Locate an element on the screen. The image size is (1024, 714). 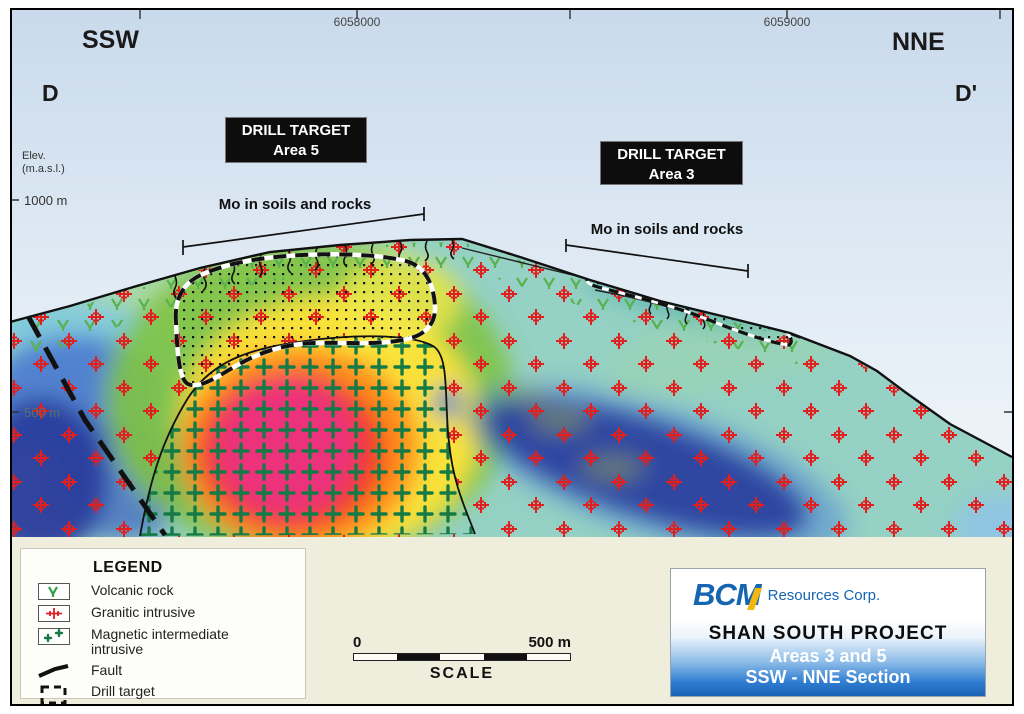
elevation-title-line1: Elev. is located at coordinates (34, 156).